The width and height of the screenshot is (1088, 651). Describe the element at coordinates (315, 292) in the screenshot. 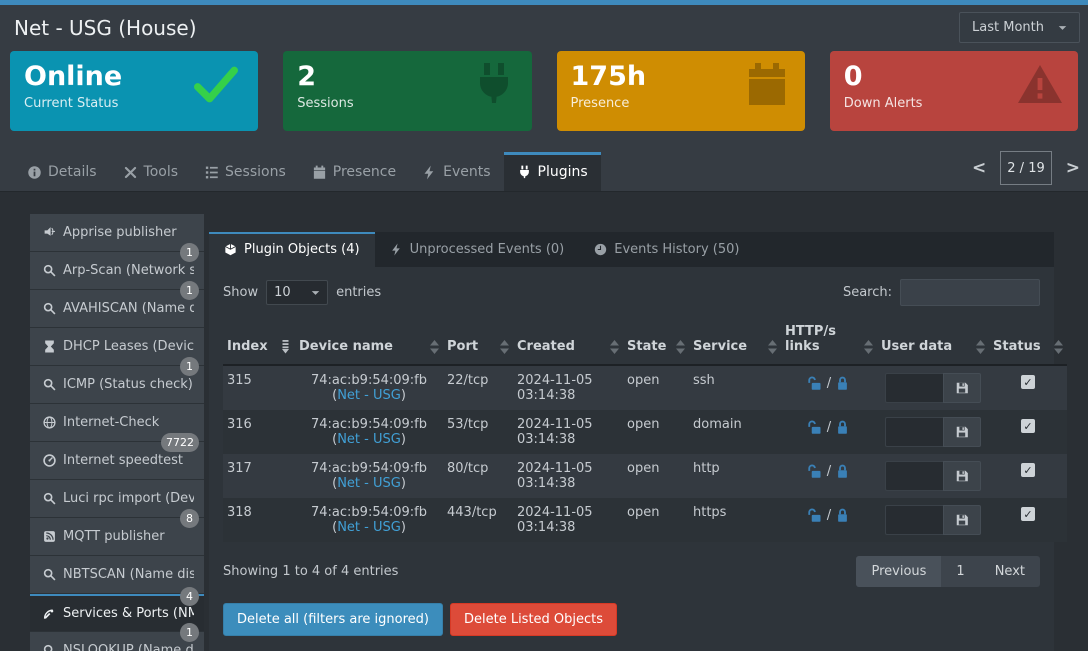

I see `chevron-down-icon` at that location.